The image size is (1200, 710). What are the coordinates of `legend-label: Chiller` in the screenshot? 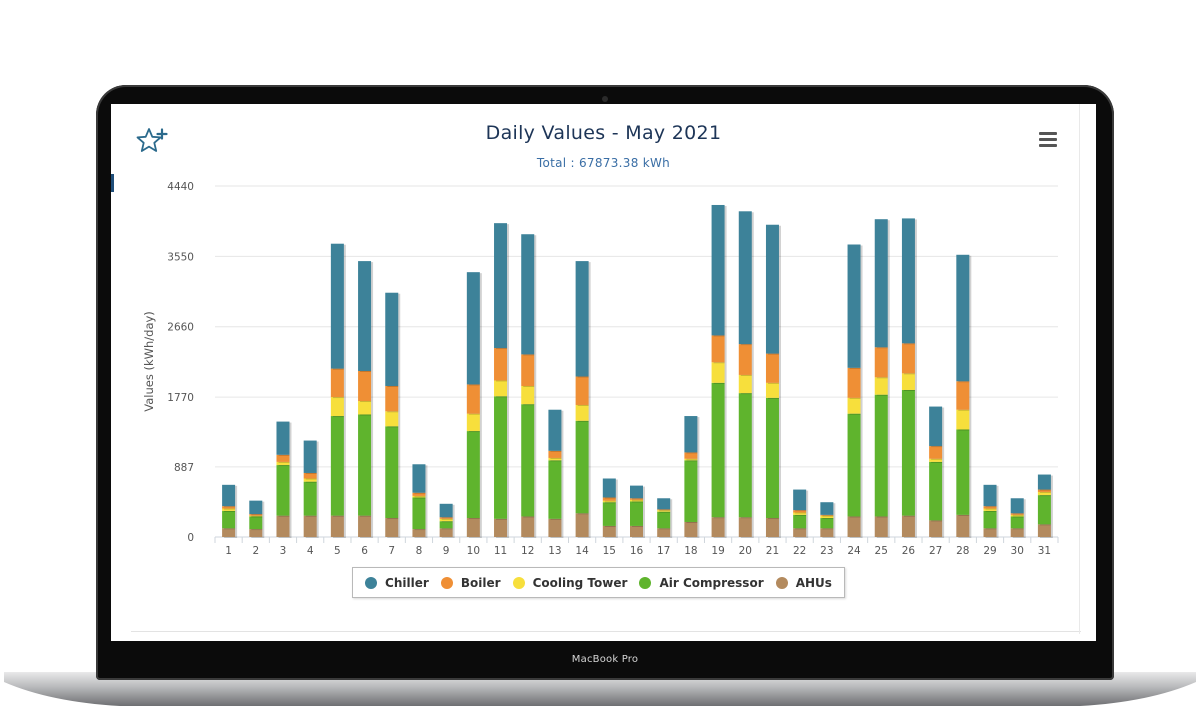 It's located at (407, 582).